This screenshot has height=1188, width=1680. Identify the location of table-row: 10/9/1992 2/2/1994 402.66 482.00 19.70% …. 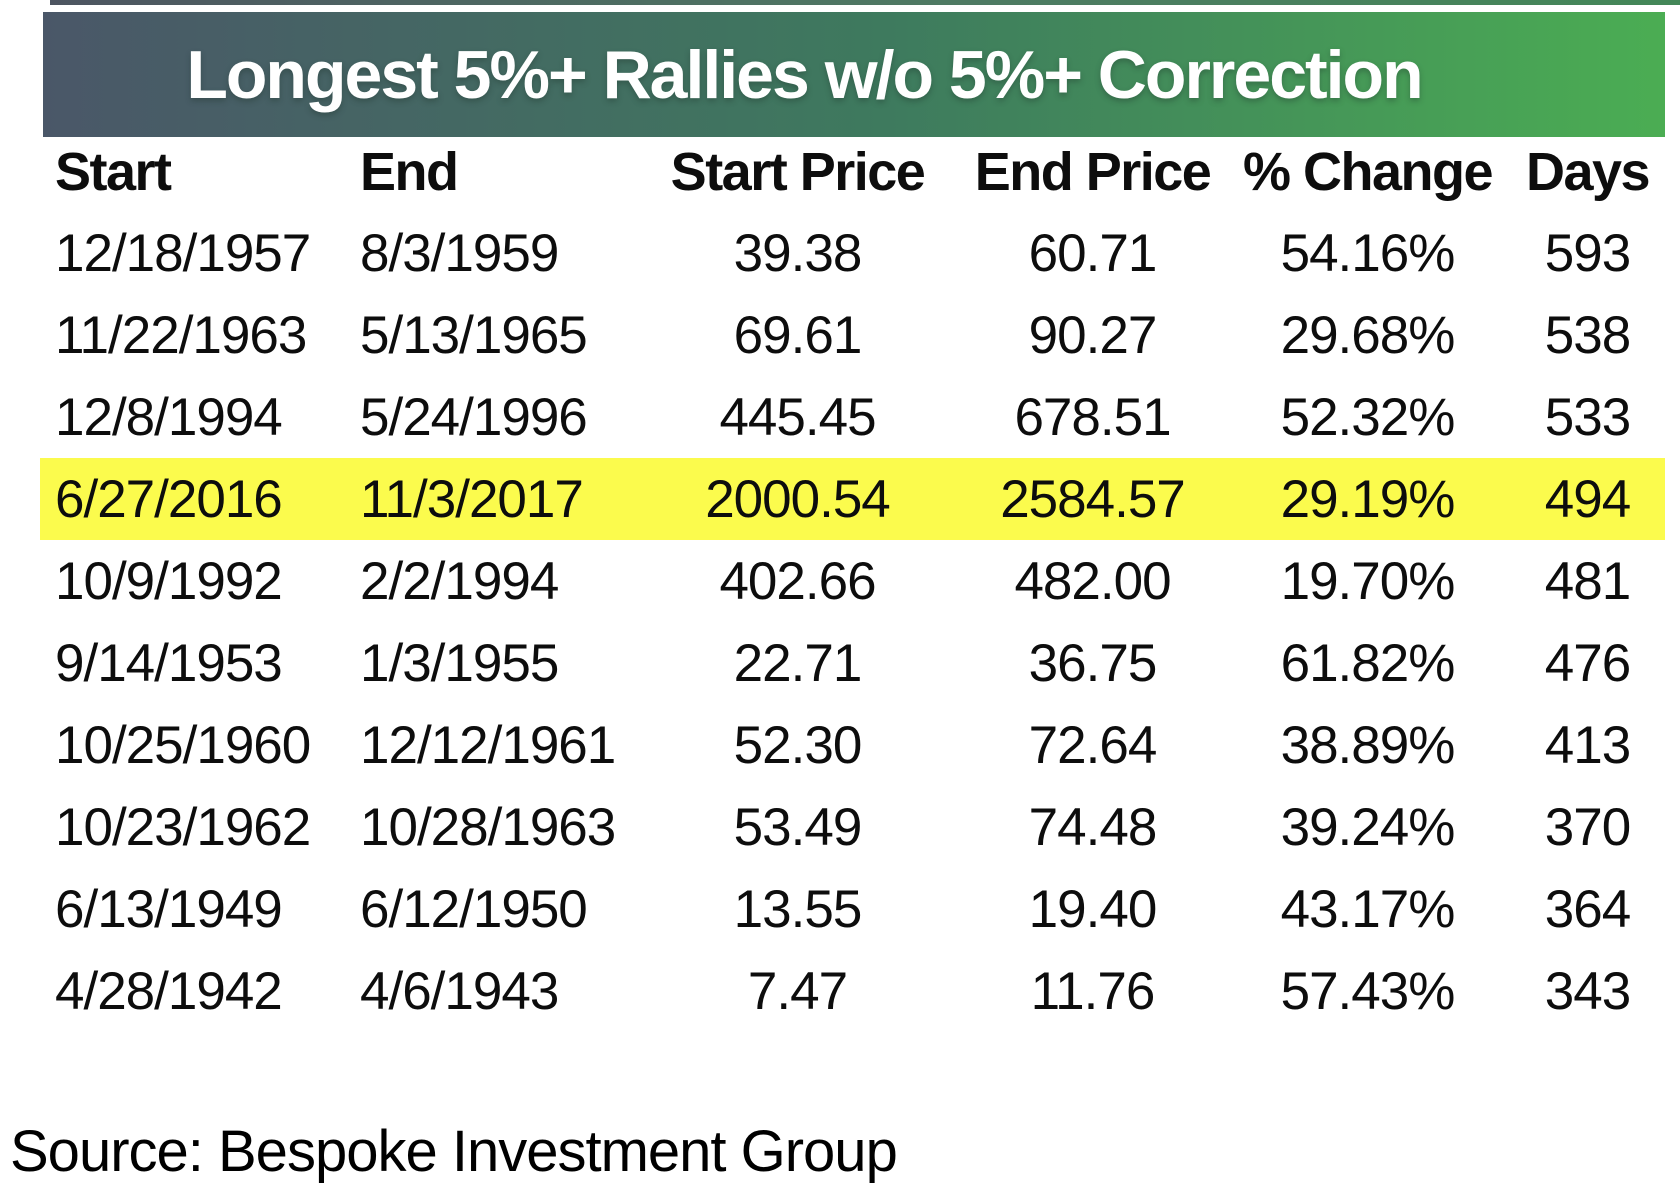
(852, 581).